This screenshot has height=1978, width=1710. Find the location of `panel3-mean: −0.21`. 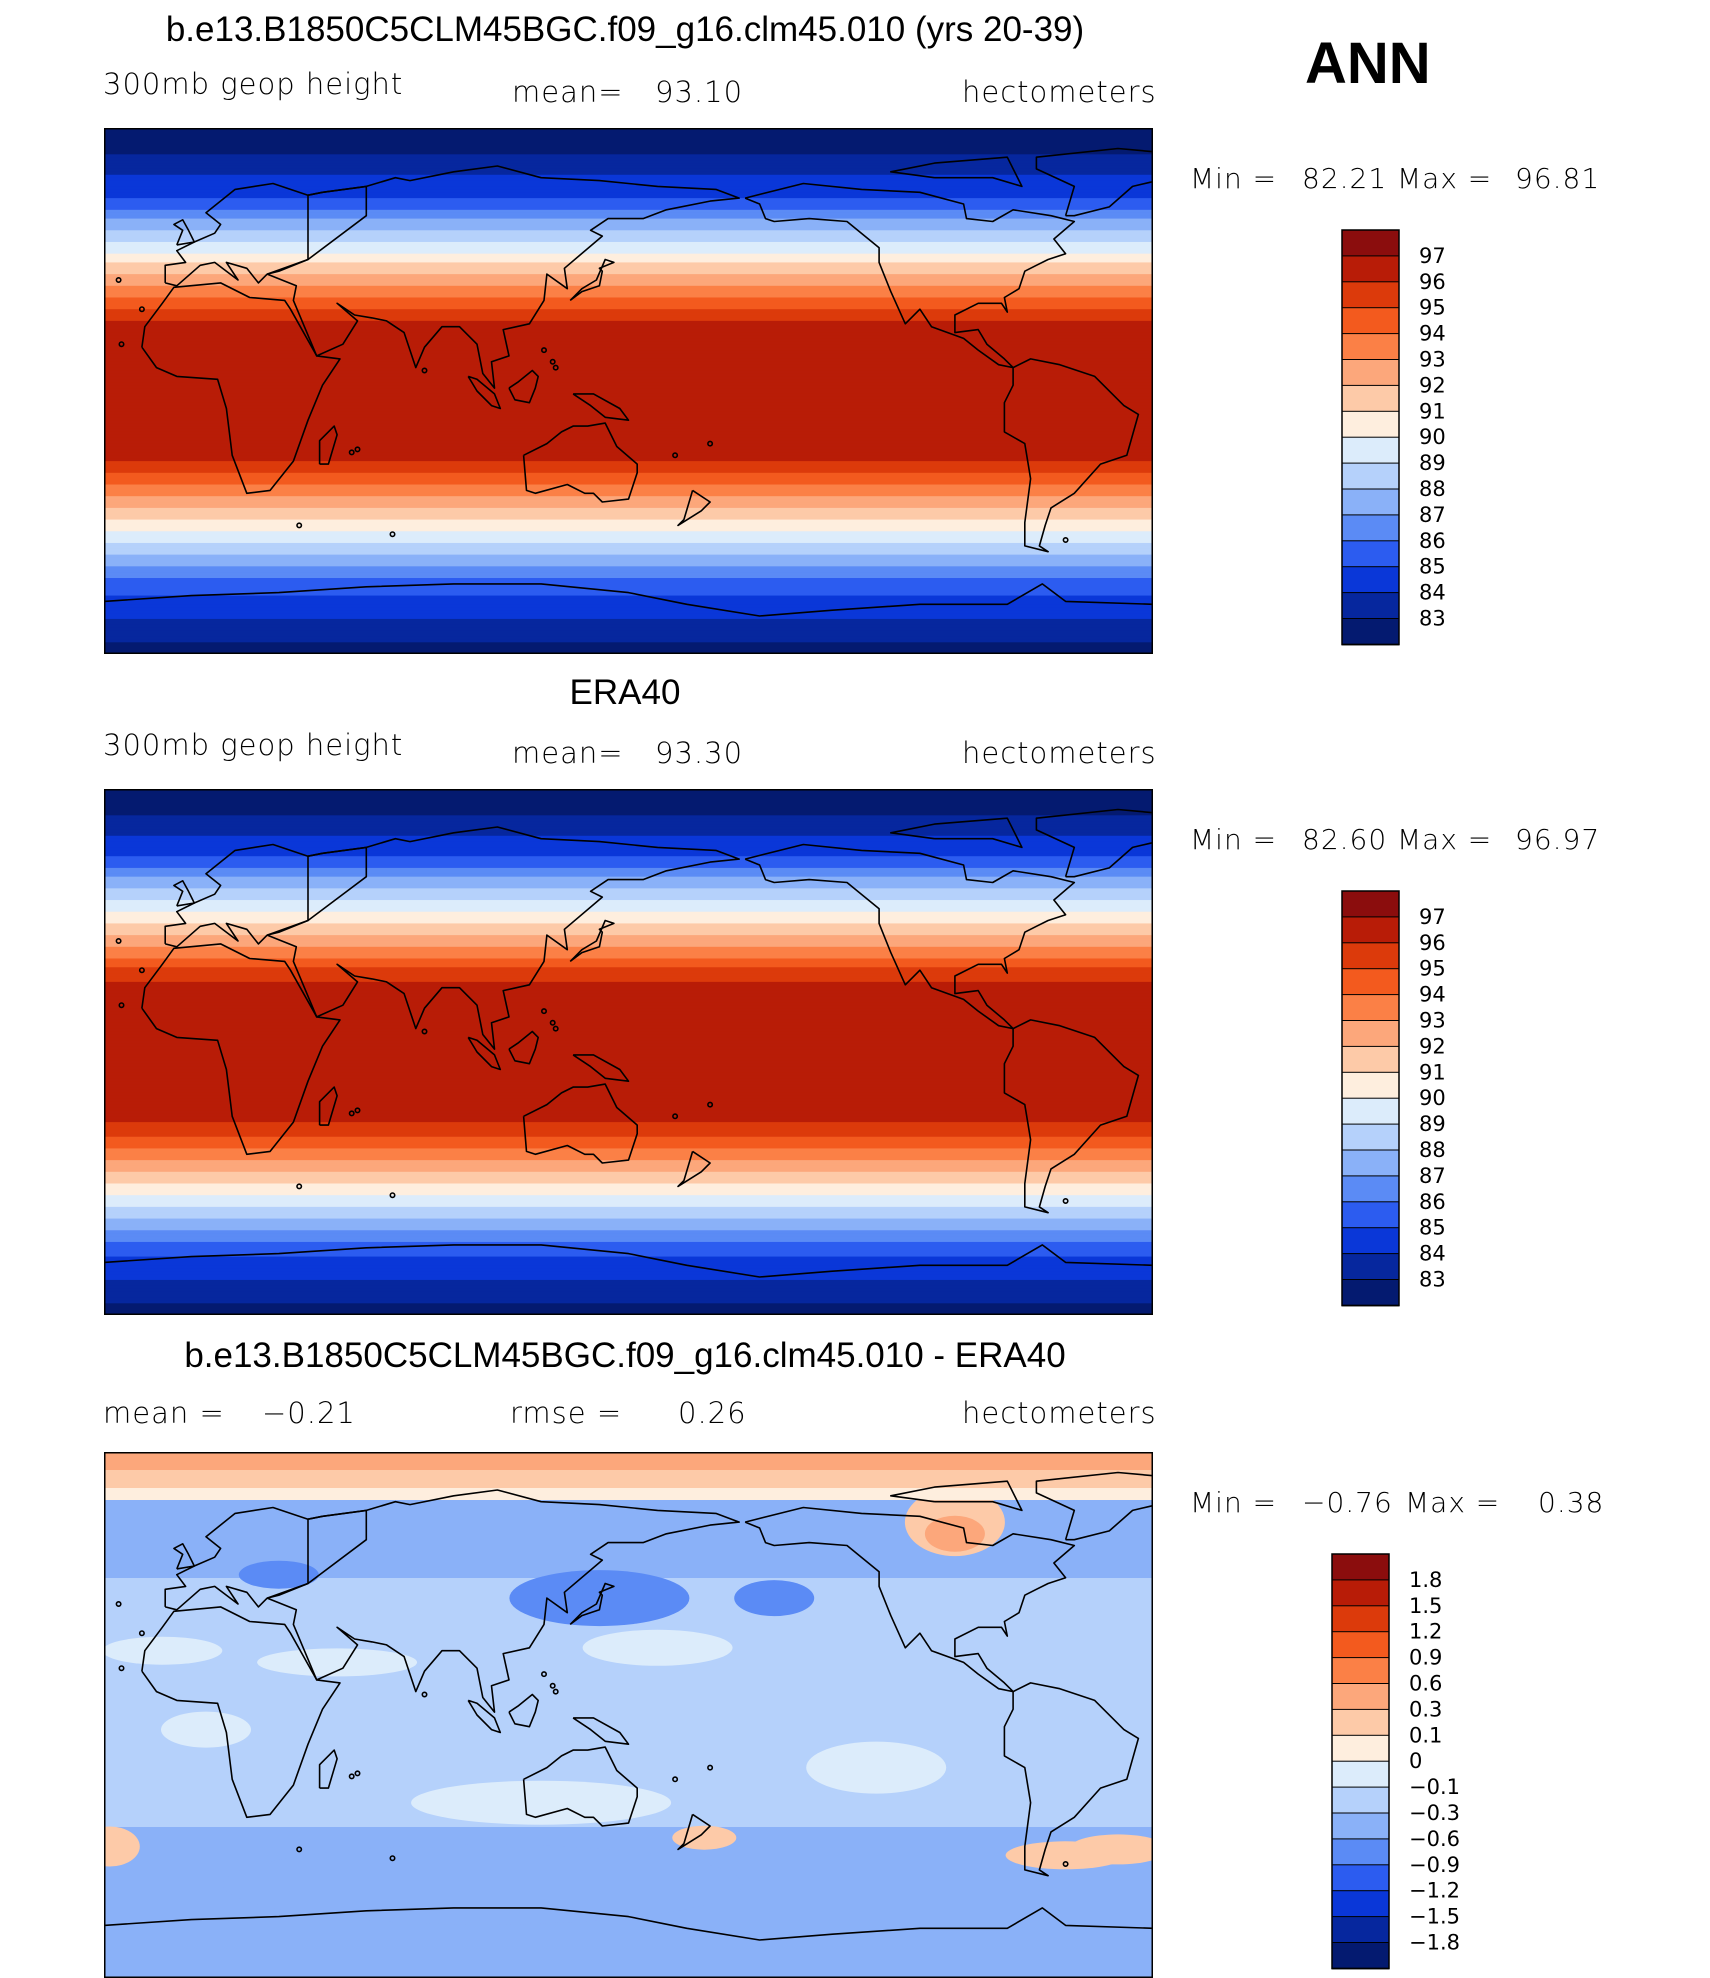

panel3-mean: −0.21 is located at coordinates (309, 1413).